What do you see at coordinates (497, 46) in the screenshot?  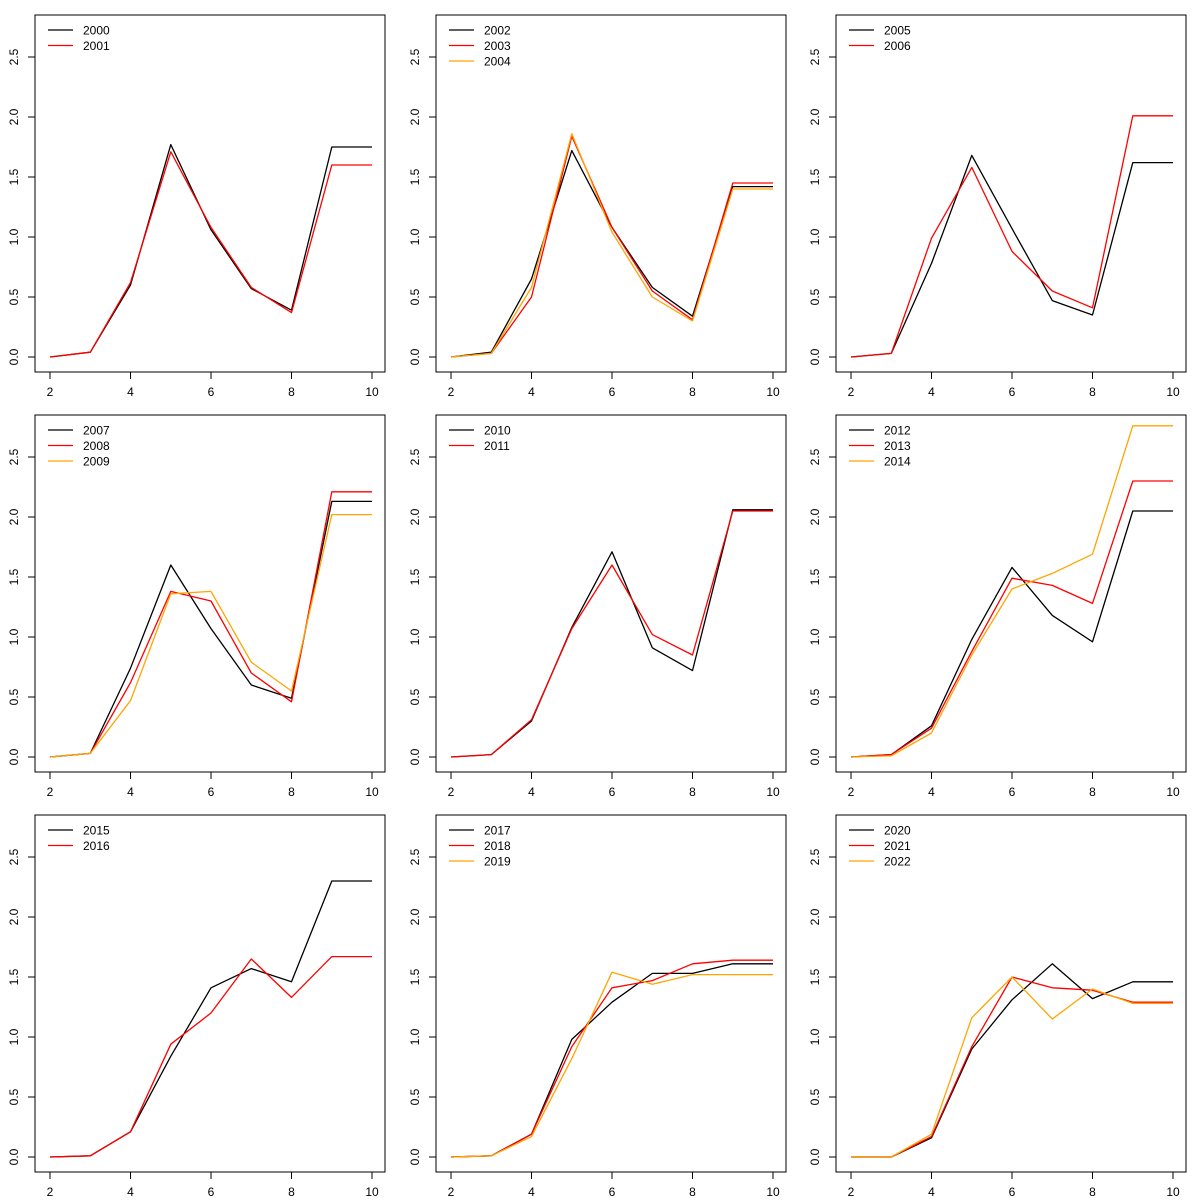 I see `legend-label: 2003` at bounding box center [497, 46].